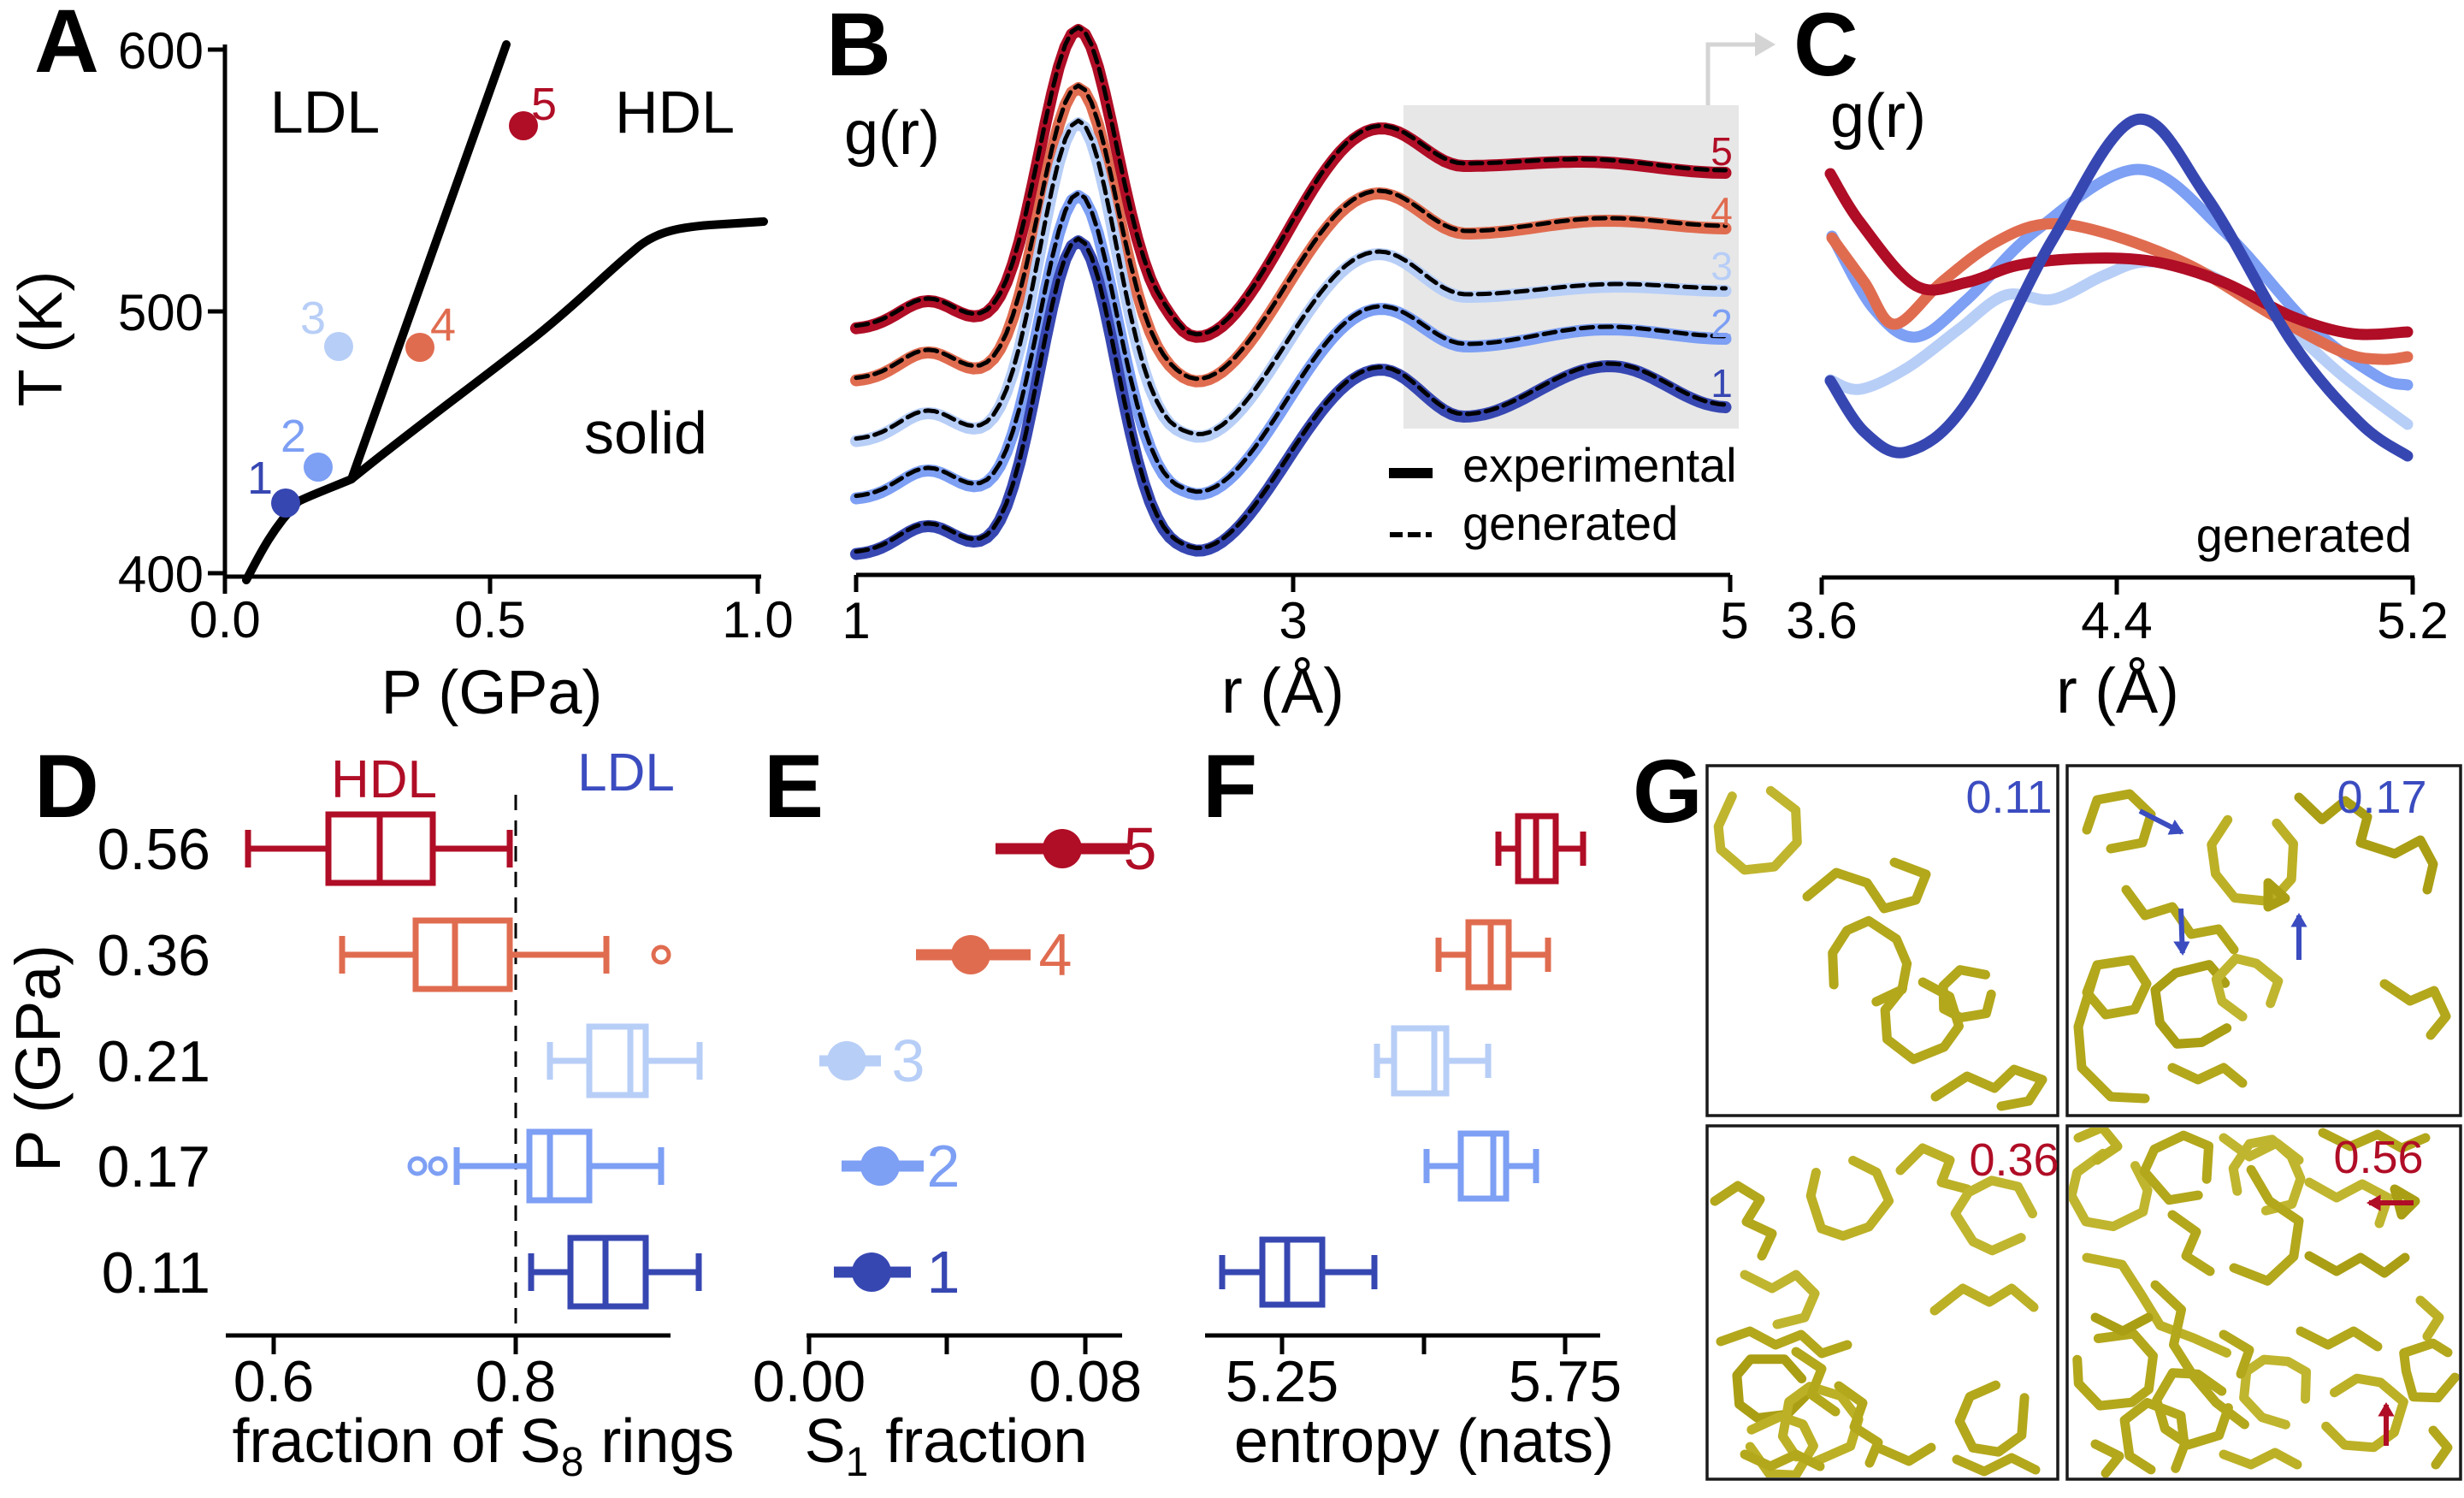  Describe the element at coordinates (1565, 1381) in the screenshot. I see `svg-text: 5.75` at that location.